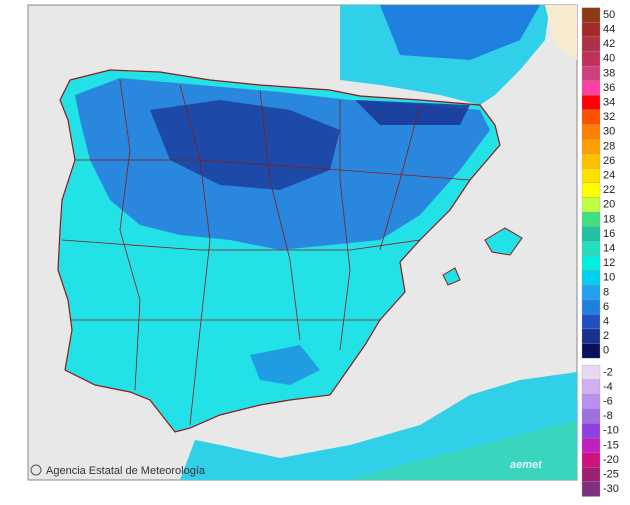  I want to click on legend-label: 6, so click(606, 307).